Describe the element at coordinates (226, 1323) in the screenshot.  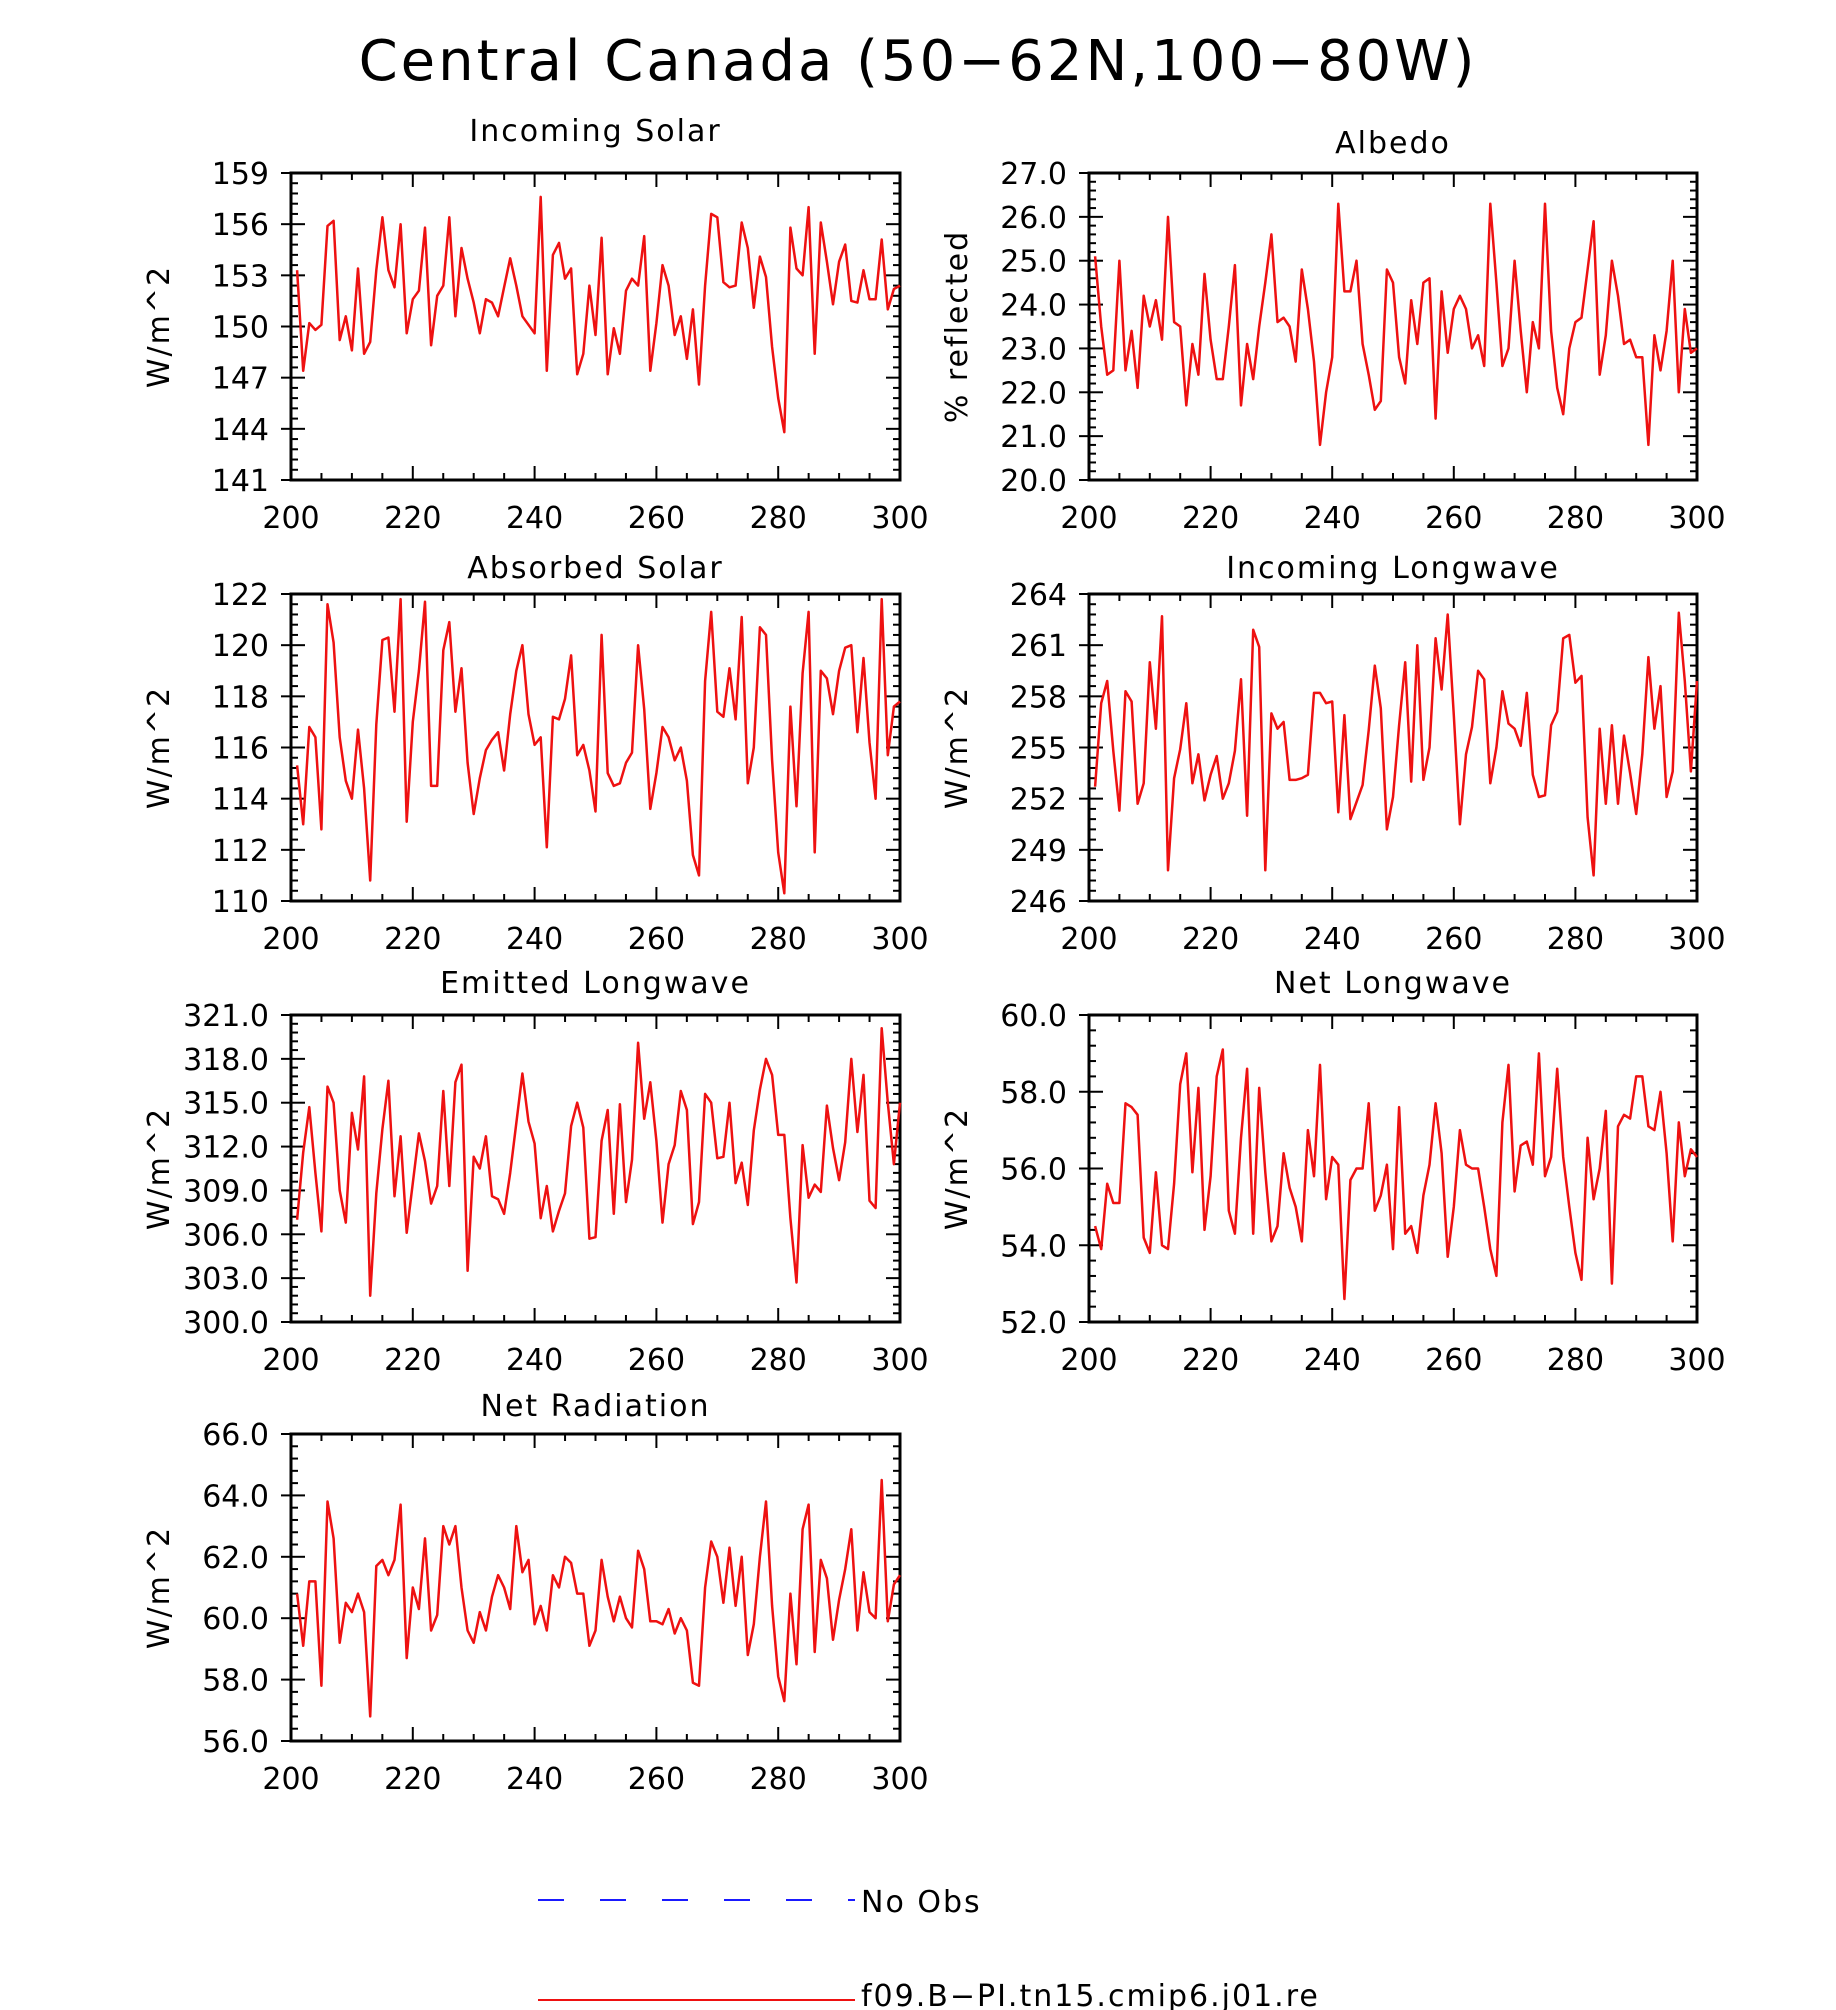
I see `y-tick-label: 300.0` at that location.